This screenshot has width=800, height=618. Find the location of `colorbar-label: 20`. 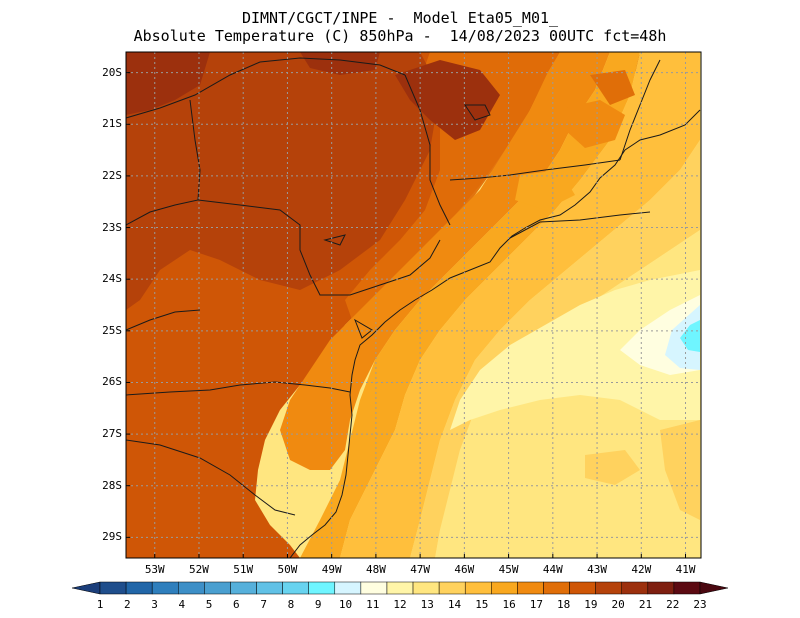

colorbar-label: 20 is located at coordinates (618, 604).